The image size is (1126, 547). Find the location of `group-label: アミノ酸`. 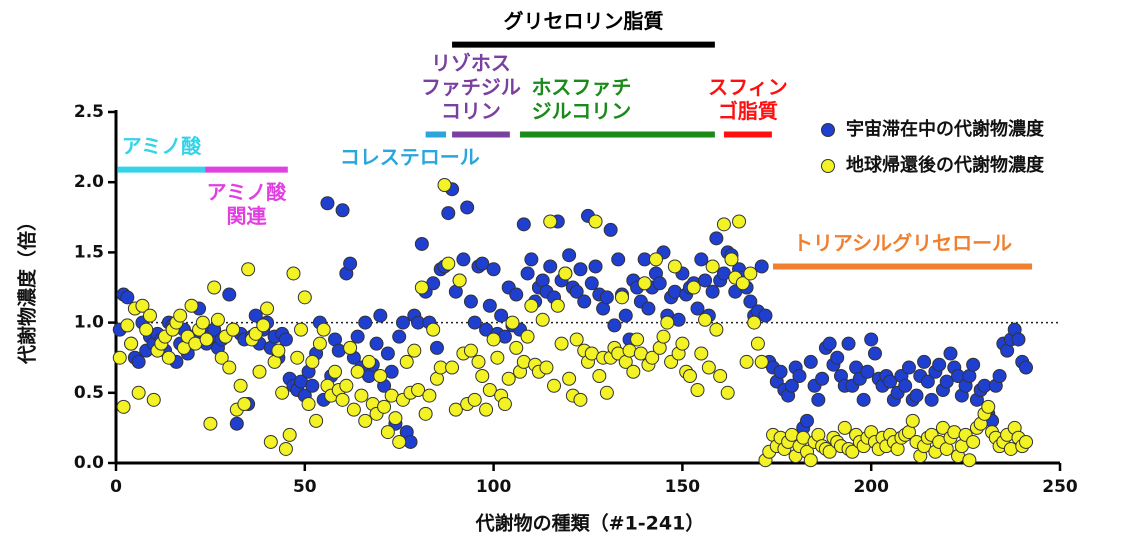

group-label: アミノ酸 is located at coordinates (162, 146).